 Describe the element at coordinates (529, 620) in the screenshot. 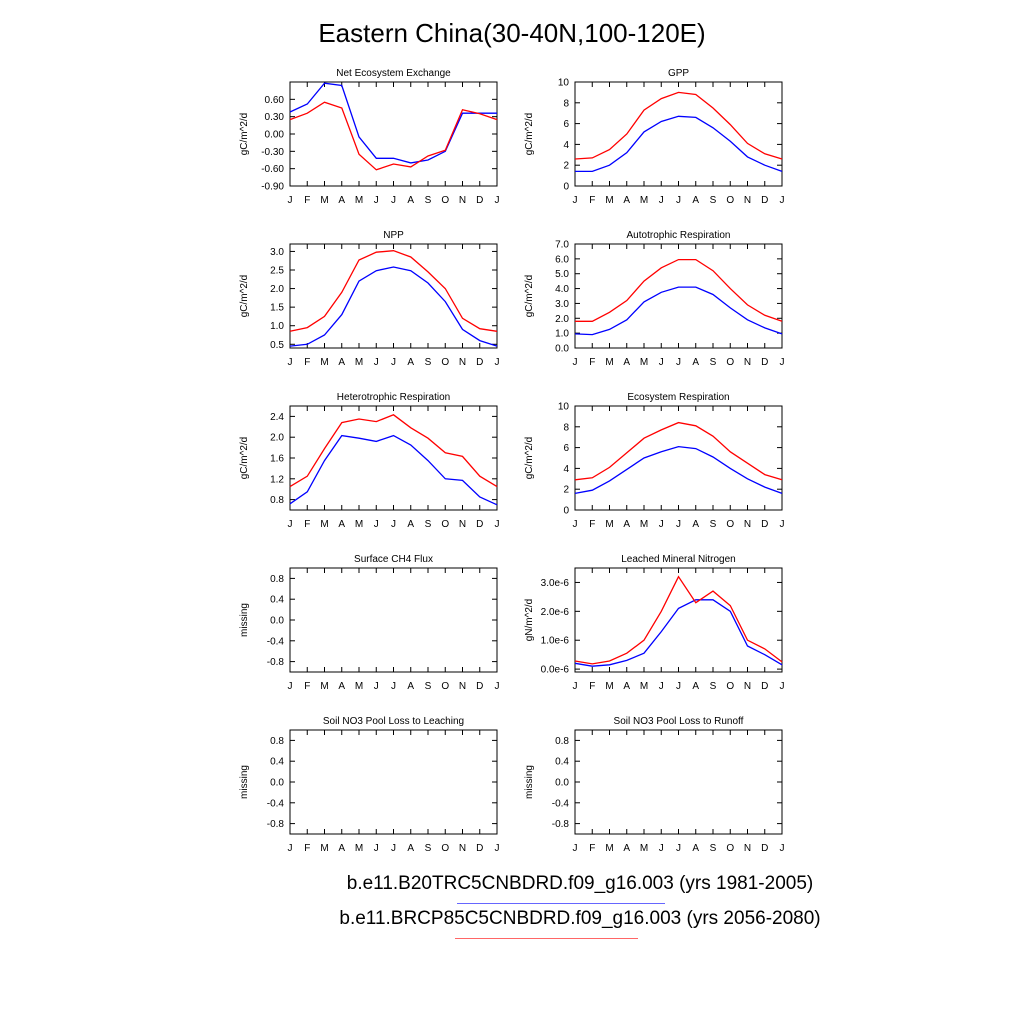

I see `y-axis-label: gN/m^2/d` at that location.